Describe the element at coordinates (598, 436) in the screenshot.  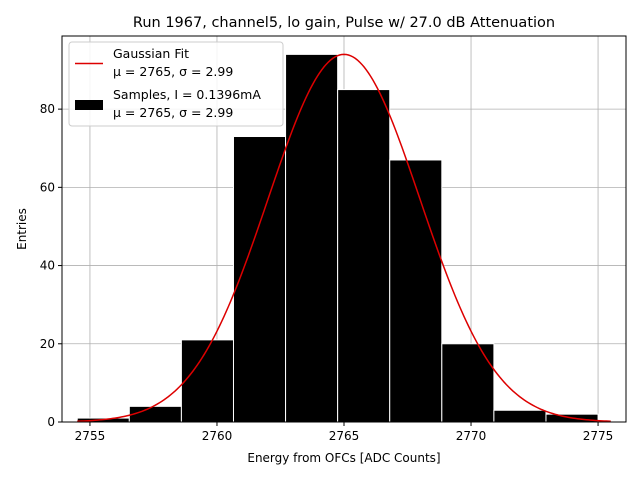
I see `x-tick-label: 2775` at that location.